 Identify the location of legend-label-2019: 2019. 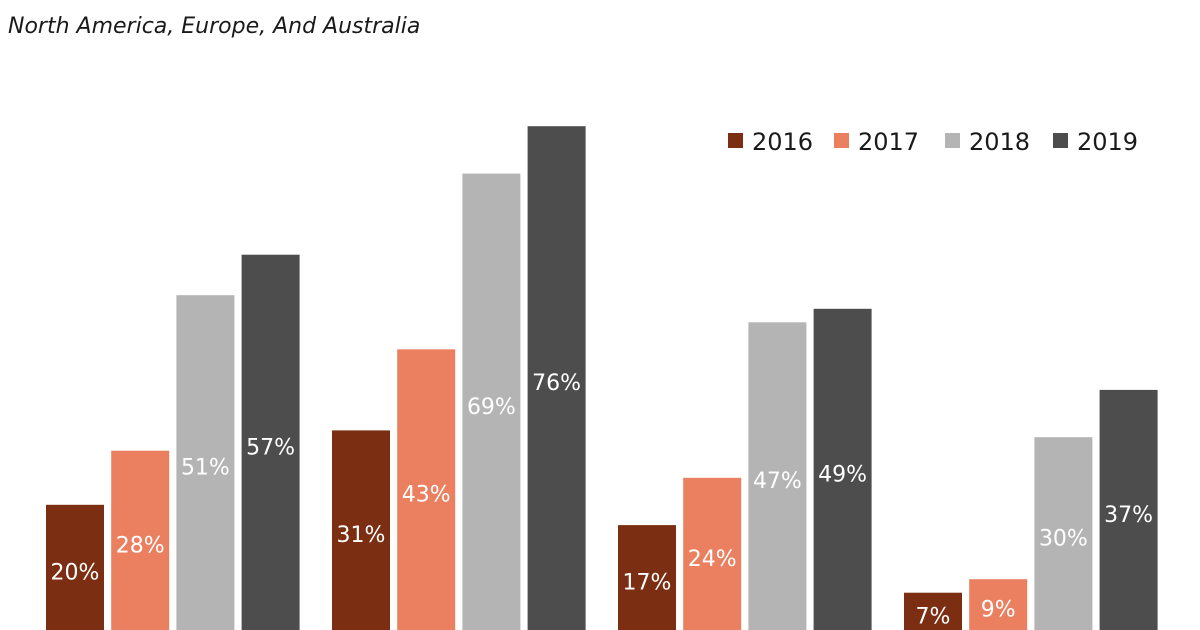
(1107, 142).